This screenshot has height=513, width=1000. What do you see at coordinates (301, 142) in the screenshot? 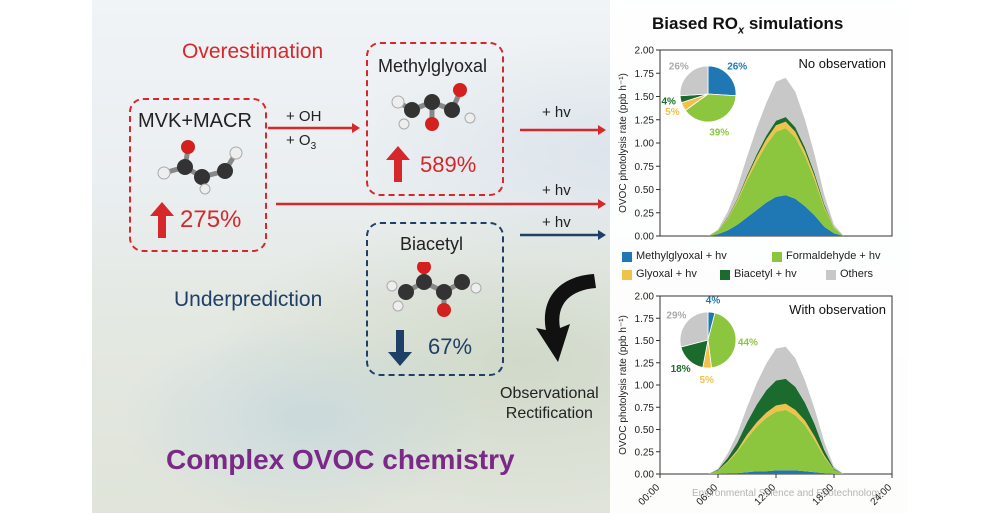
I see `oxidant-o3-label: + O3` at bounding box center [301, 142].